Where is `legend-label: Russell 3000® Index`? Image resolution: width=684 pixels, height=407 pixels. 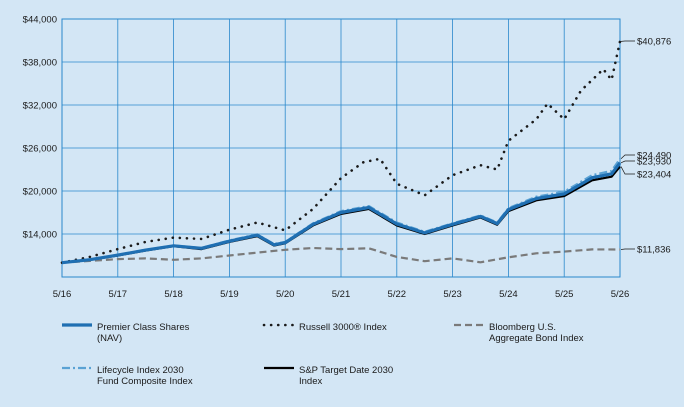 legend-label: Russell 3000® Index is located at coordinates (343, 327).